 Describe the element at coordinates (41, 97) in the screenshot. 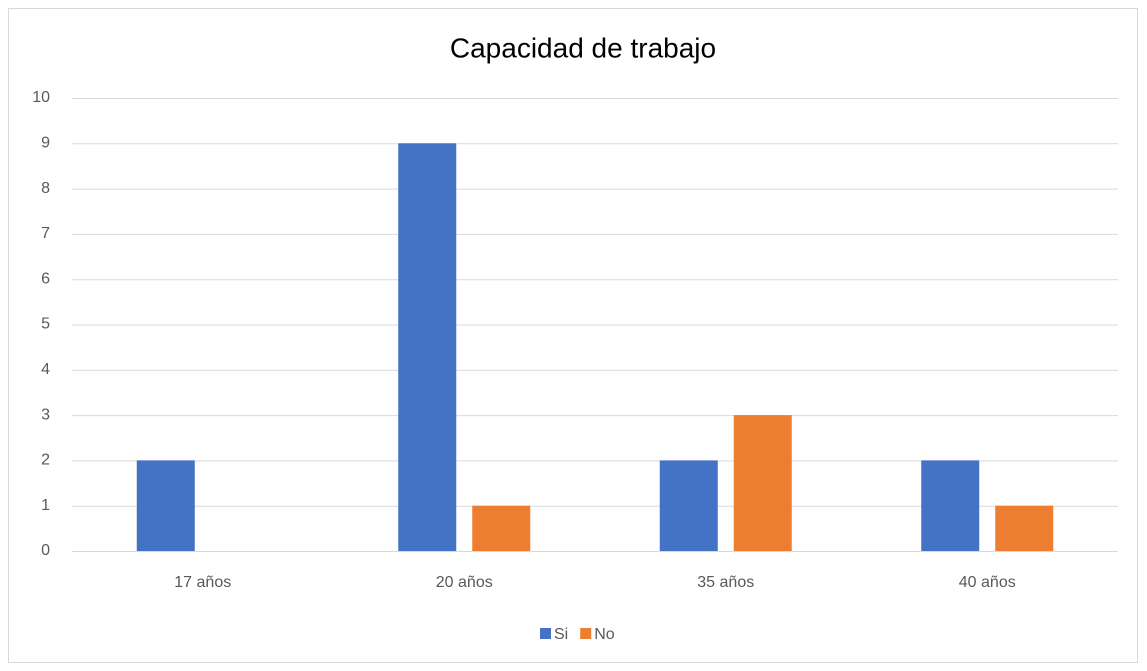

I see `y-tick-label: 10` at that location.